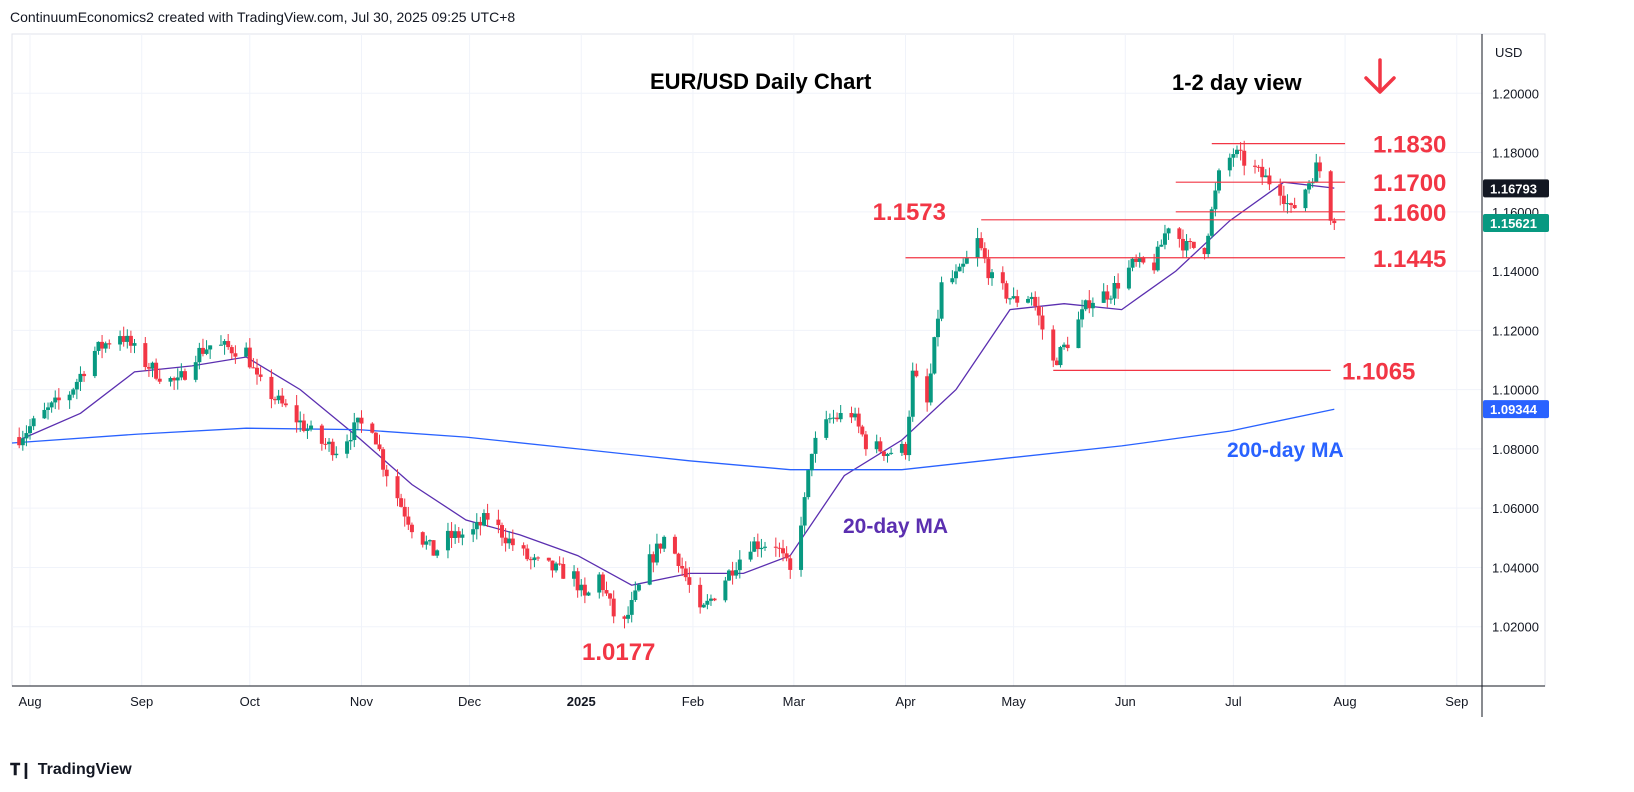 Image resolution: width=1634 pixels, height=792 pixels. What do you see at coordinates (673, 439) in the screenshot?
I see `ma-200-line` at bounding box center [673, 439].